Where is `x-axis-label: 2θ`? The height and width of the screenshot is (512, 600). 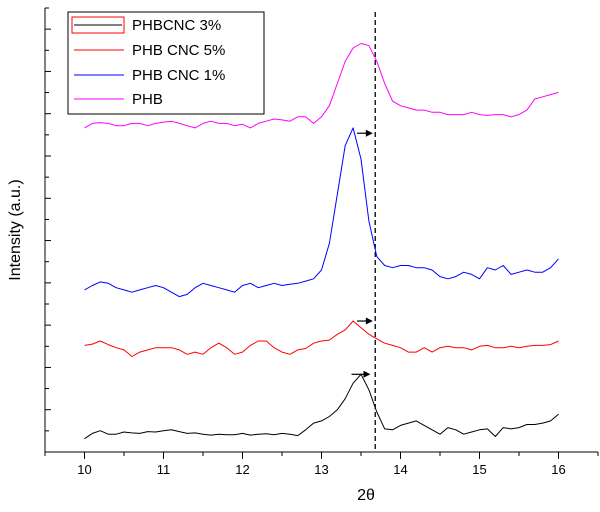
x-axis-label: 2θ is located at coordinates (366, 495).